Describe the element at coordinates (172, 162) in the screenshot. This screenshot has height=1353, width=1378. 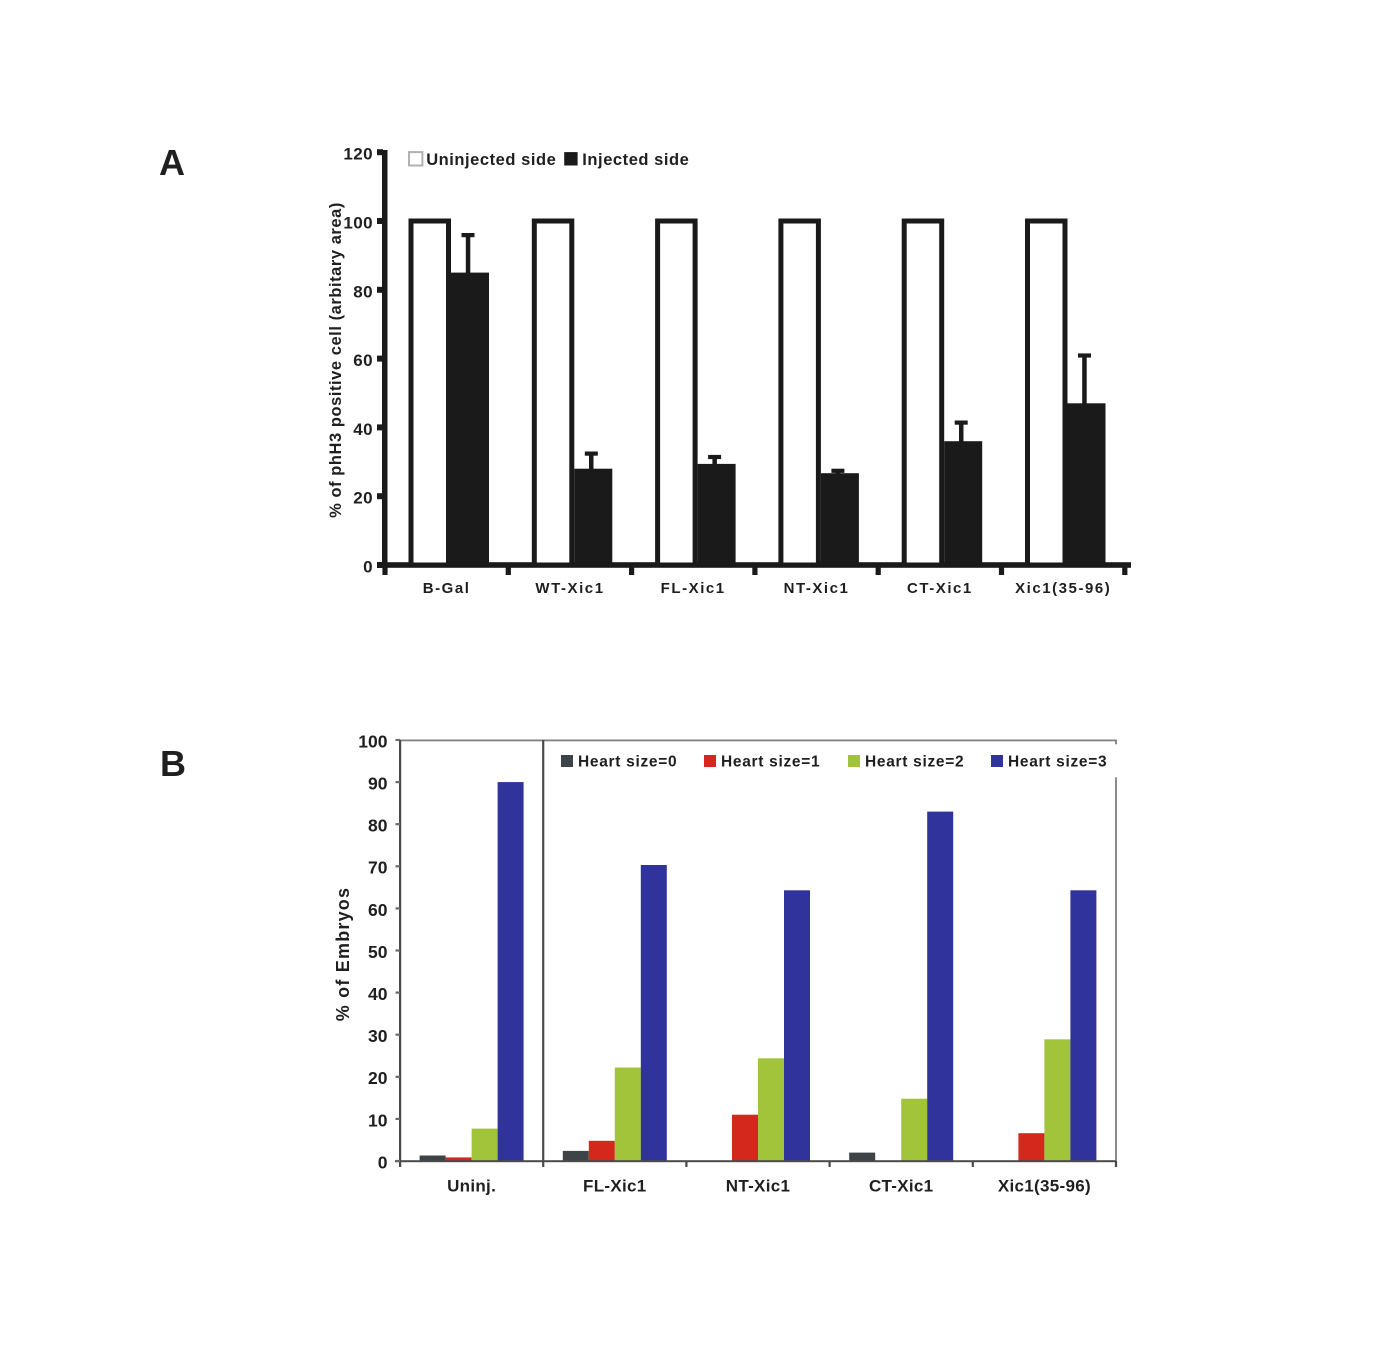
I see `svg-text: A` at that location.